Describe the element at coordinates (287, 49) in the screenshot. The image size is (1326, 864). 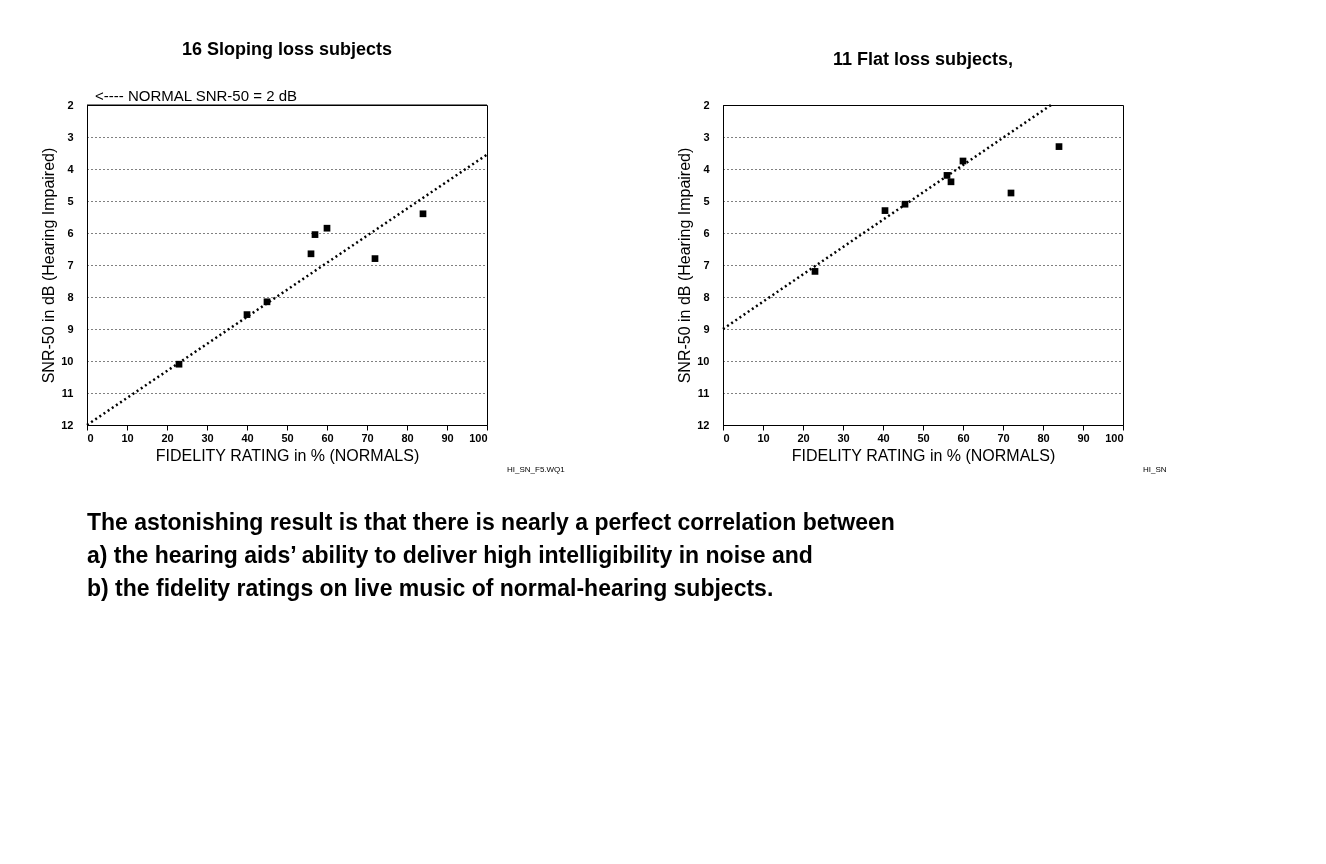
I see `chart-title: 16 Sloping loss subjects` at that location.